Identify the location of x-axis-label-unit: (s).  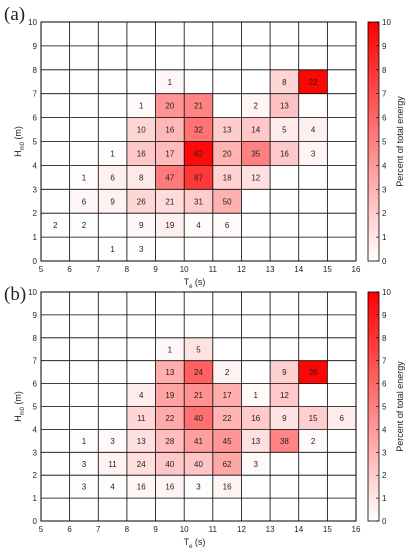
(198, 542).